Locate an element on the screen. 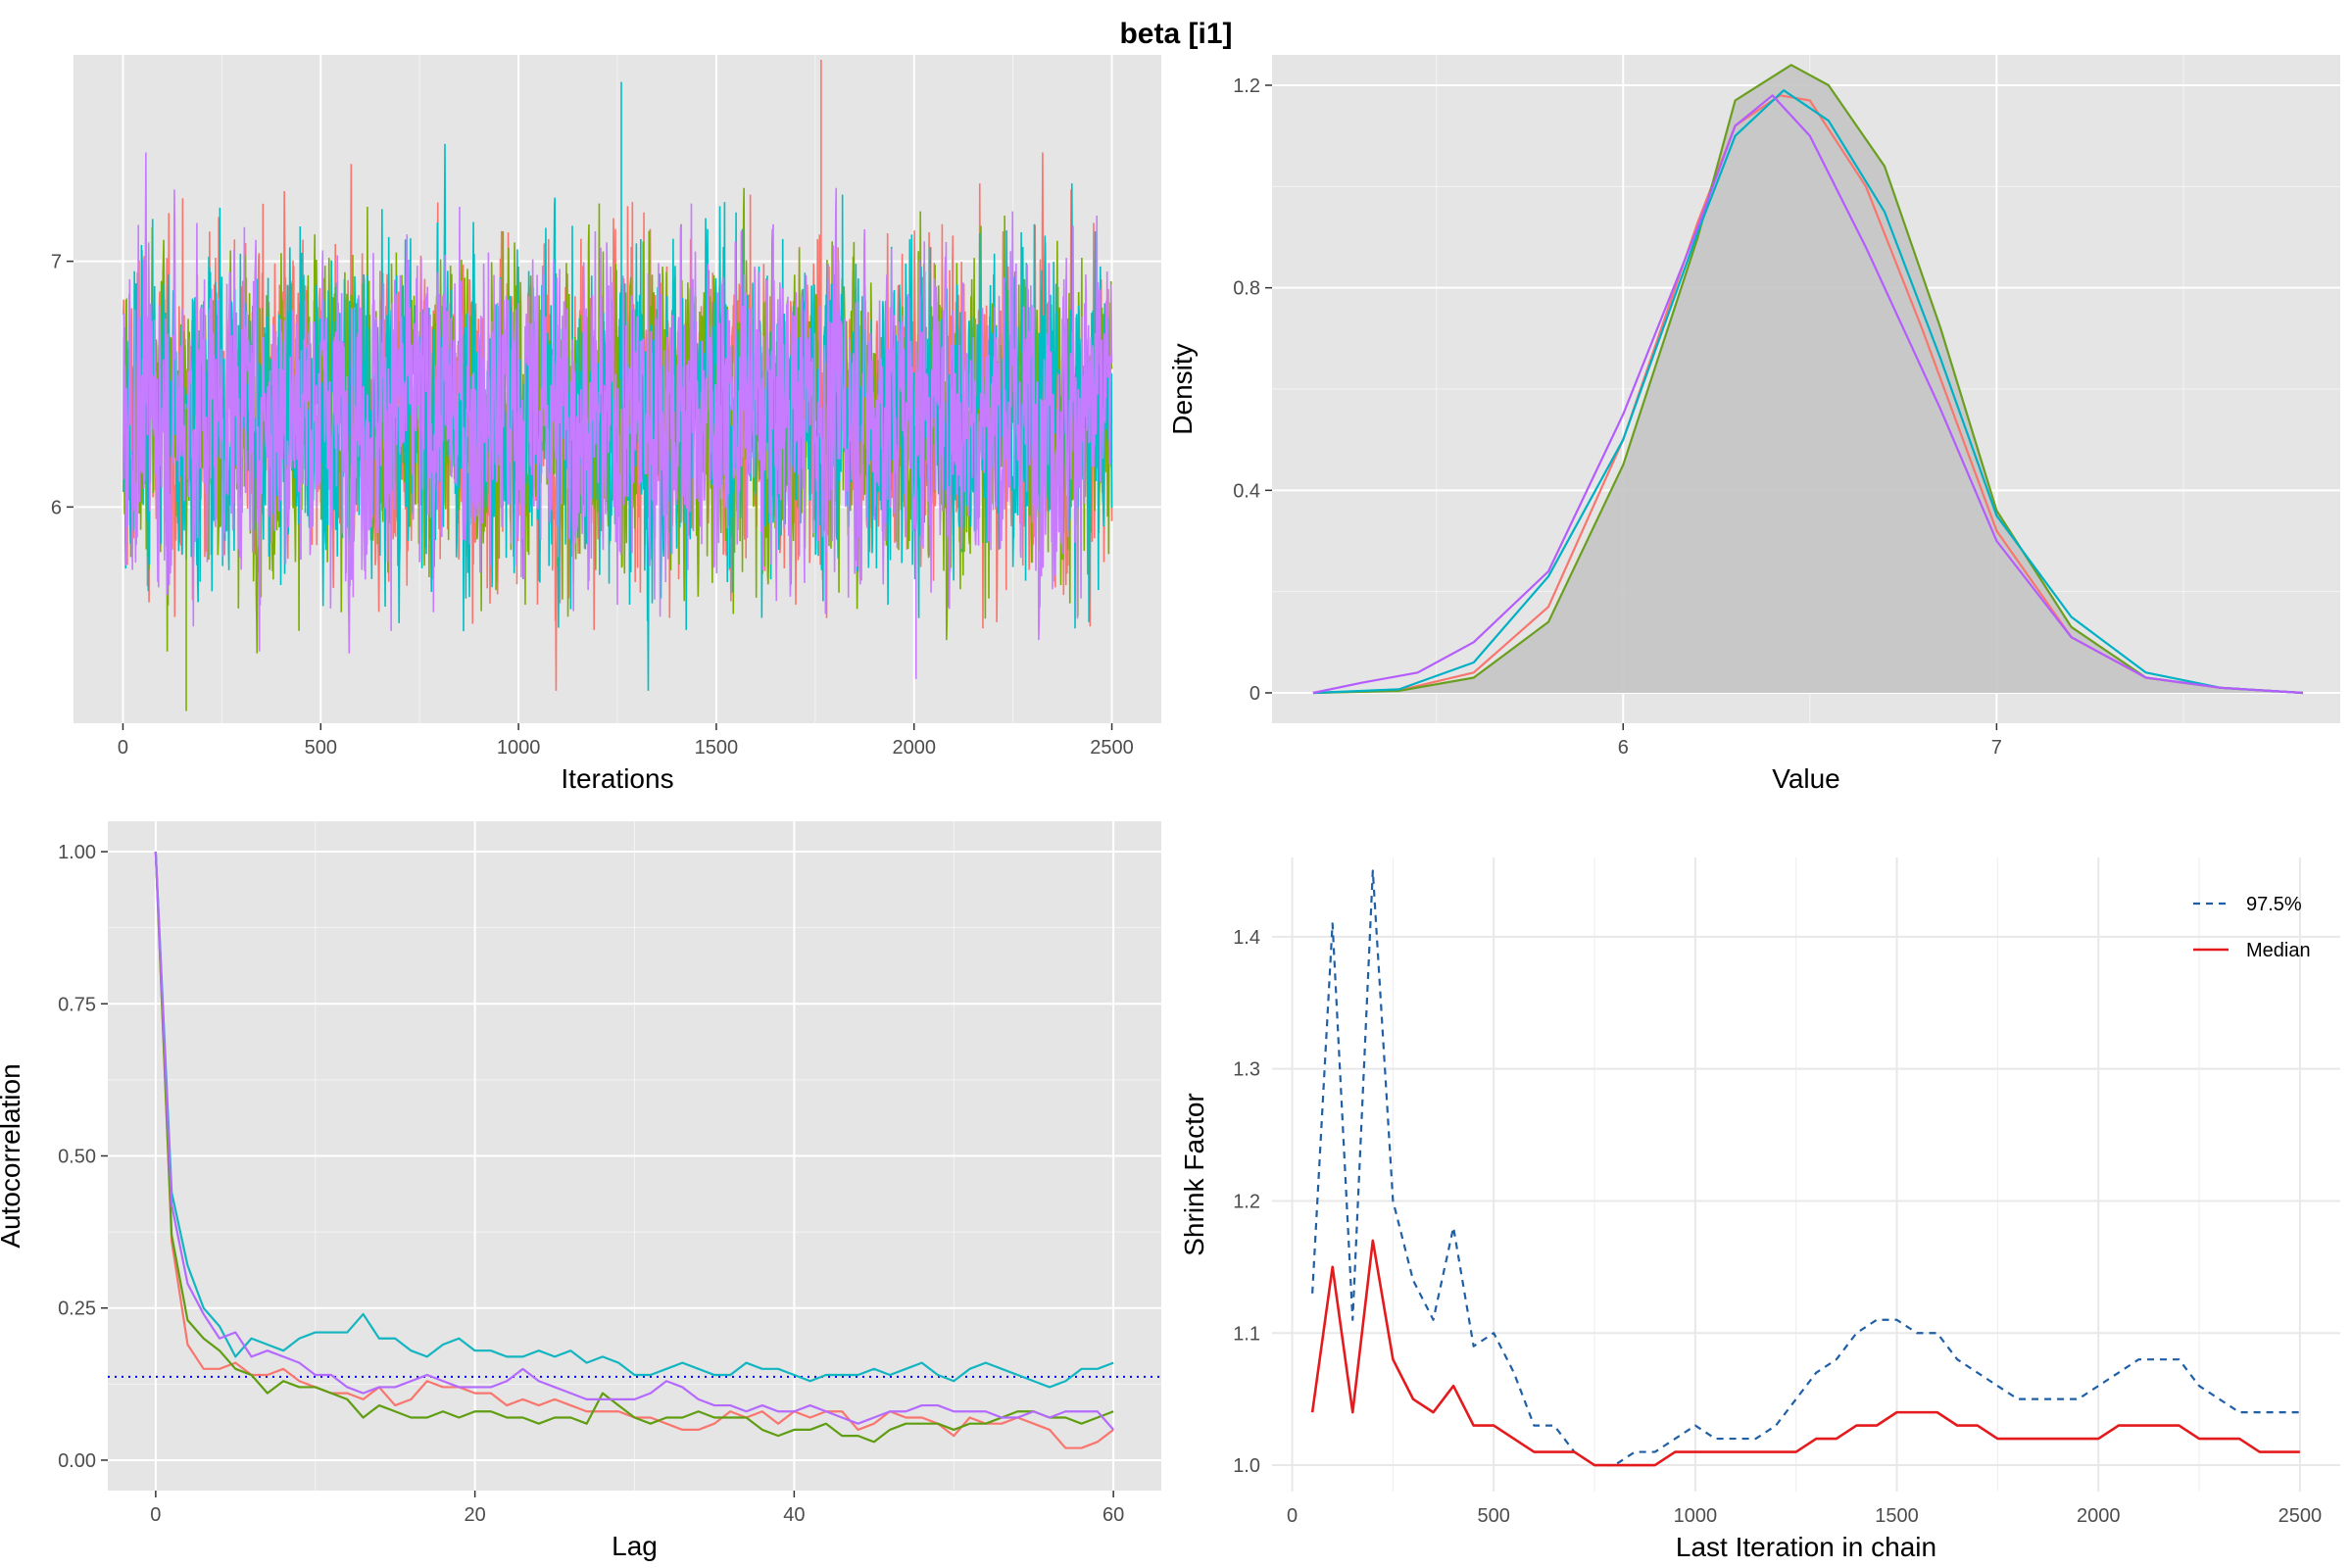 This screenshot has height=1568, width=2352. x-tick-label: 7 is located at coordinates (1996, 748).